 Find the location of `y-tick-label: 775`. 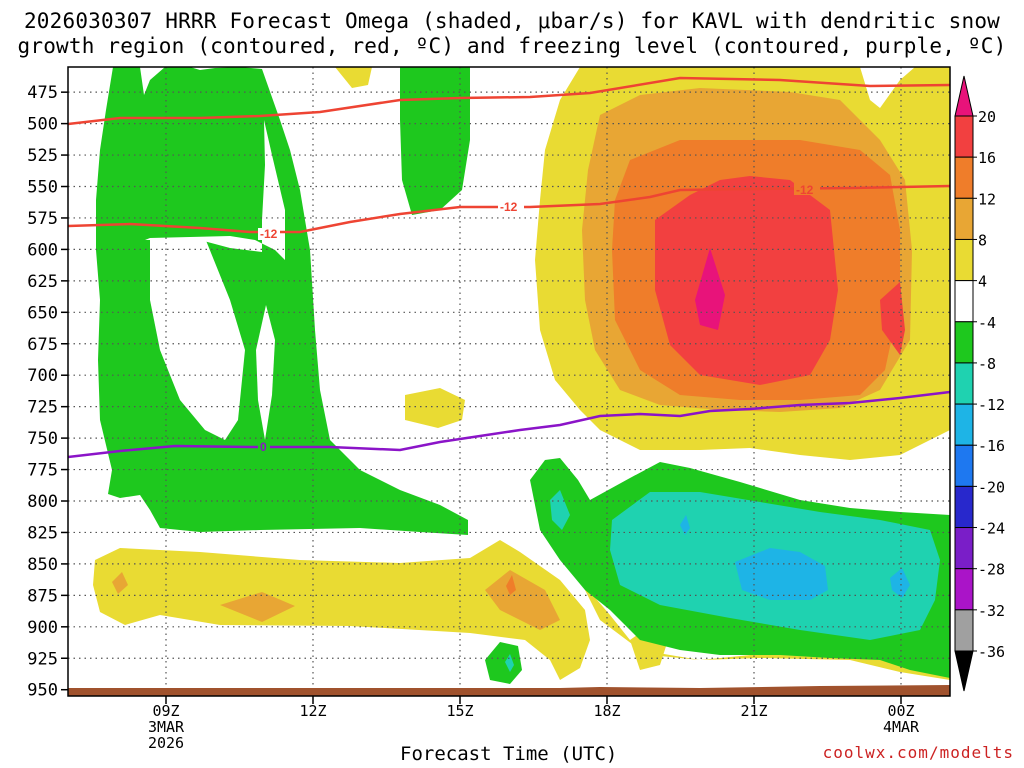

y-tick-label: 775 is located at coordinates (42, 471).